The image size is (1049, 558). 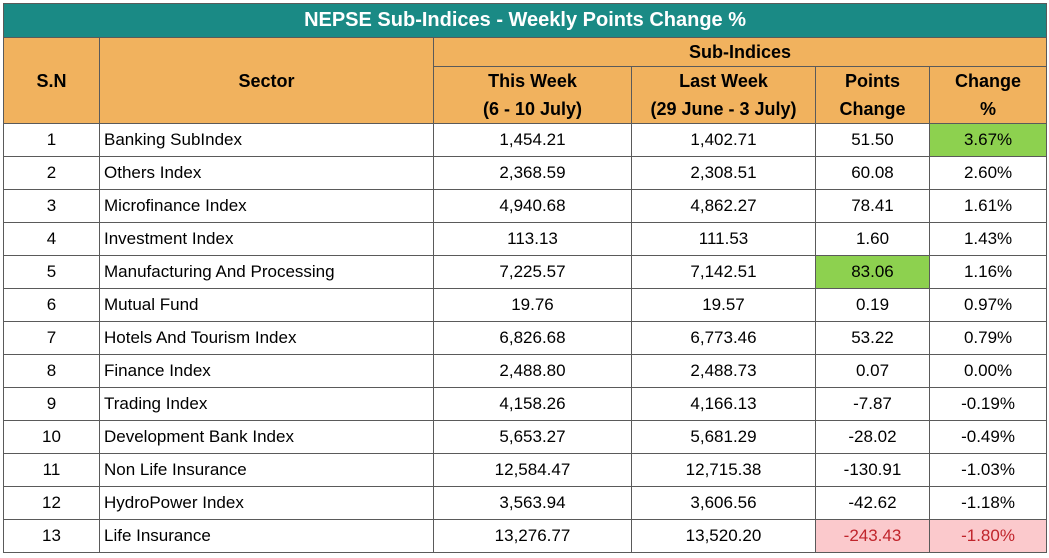 I want to click on cell-this-week: 5,653.27, so click(x=532, y=437).